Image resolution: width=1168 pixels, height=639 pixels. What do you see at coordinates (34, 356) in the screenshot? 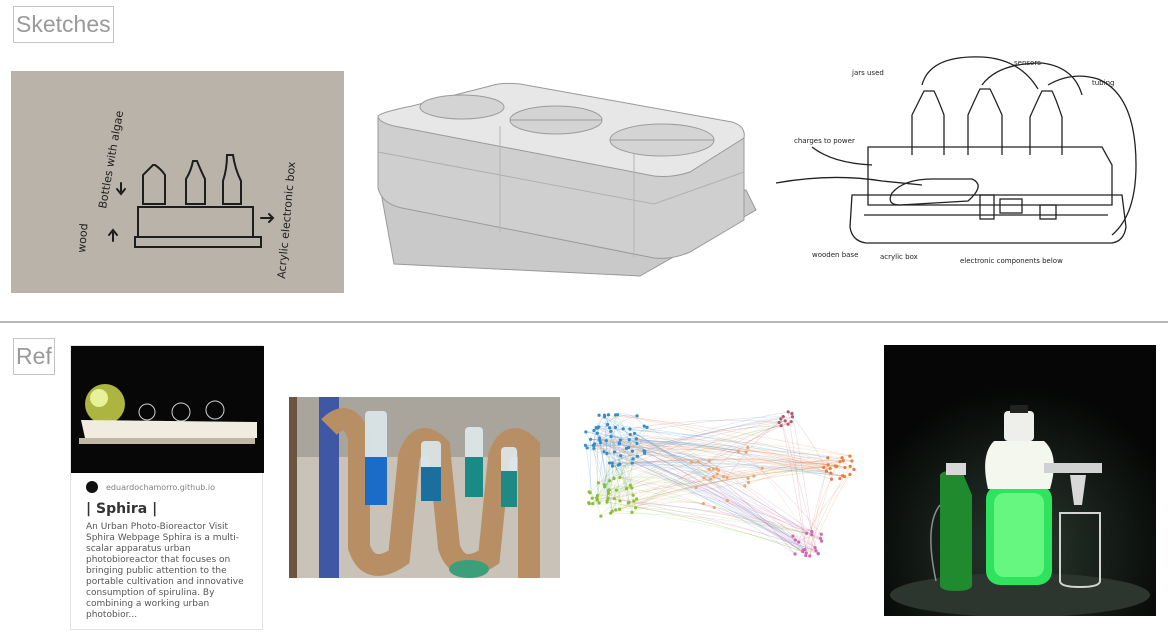
I see `ref-heading: Ref` at bounding box center [34, 356].